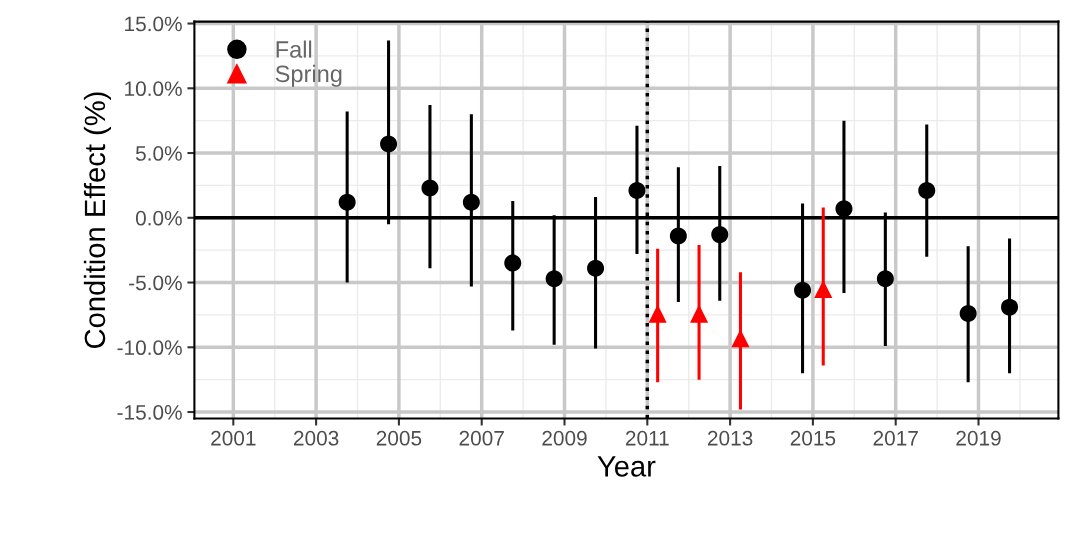 Image resolution: width=1080 pixels, height=540 pixels. What do you see at coordinates (730, 438) in the screenshot?
I see `x-tick-label: 2013` at bounding box center [730, 438].